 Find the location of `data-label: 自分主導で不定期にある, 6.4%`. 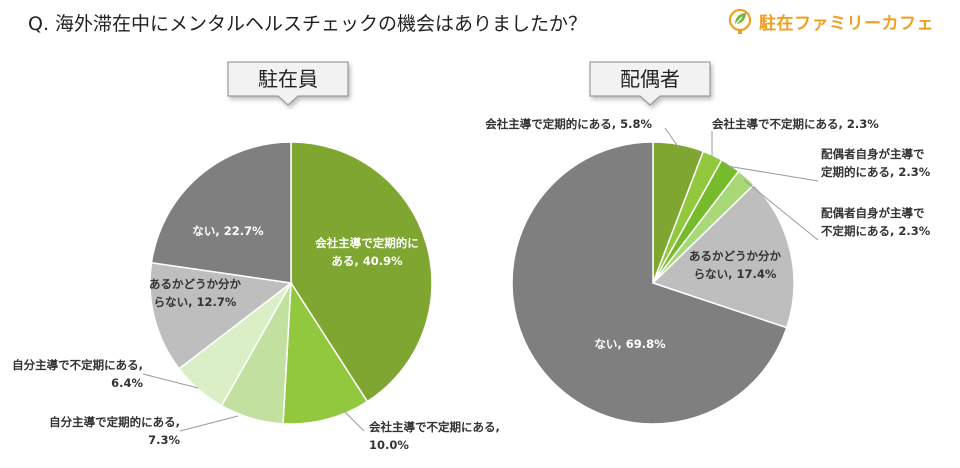

data-label: 自分主導で不定期にある, 6.4% is located at coordinates (77, 374).